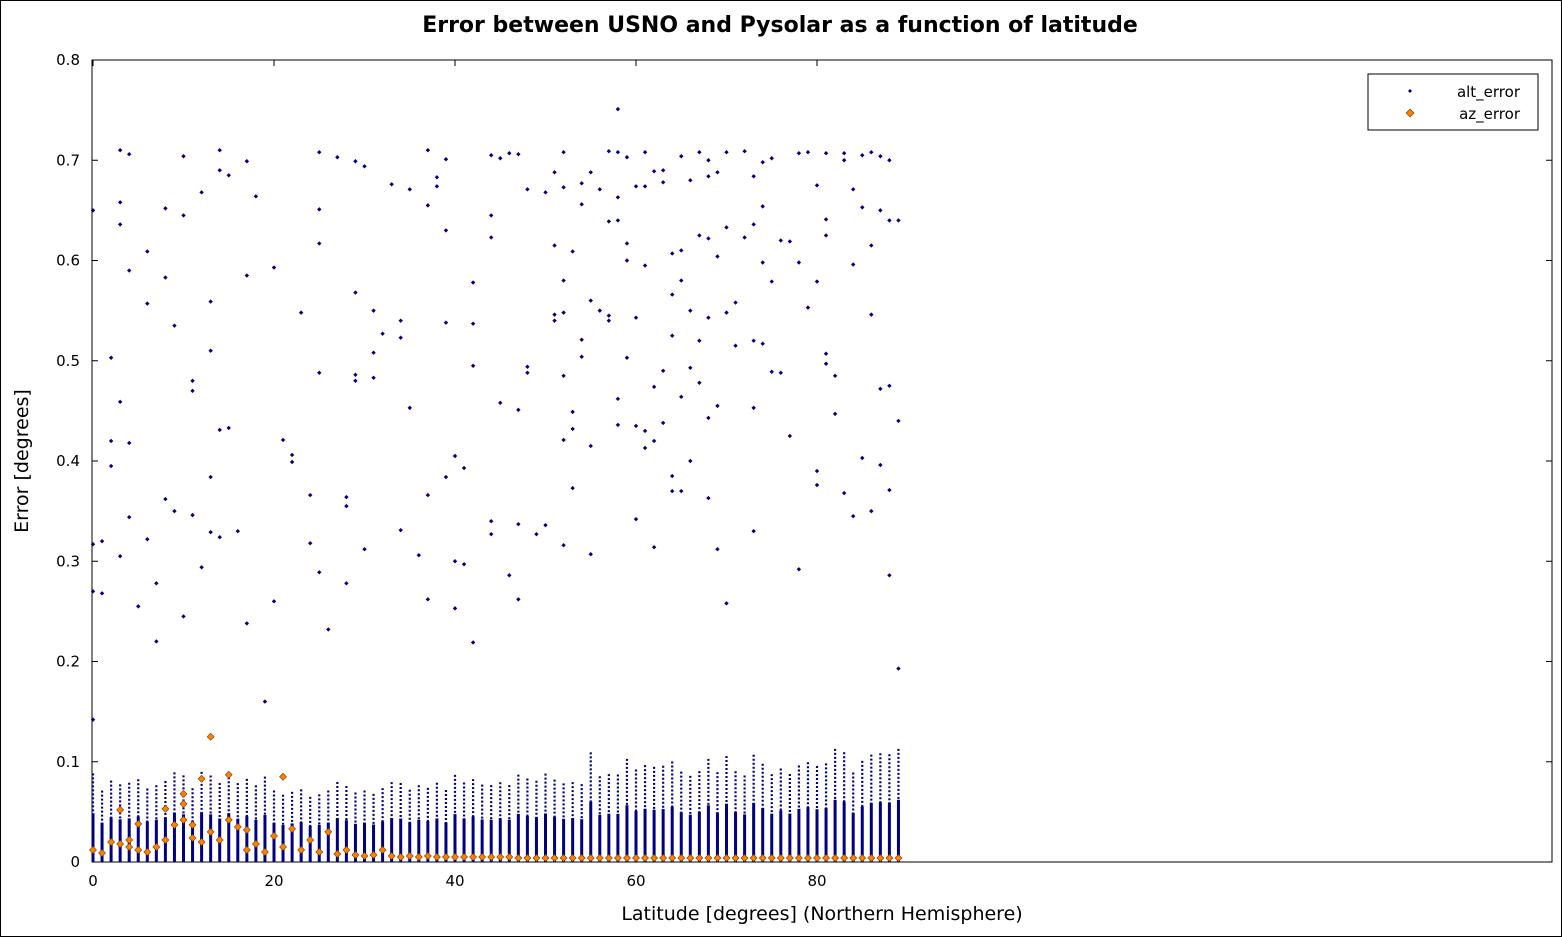  Describe the element at coordinates (68, 160) in the screenshot. I see `y-tick-label: 0.7` at that location.